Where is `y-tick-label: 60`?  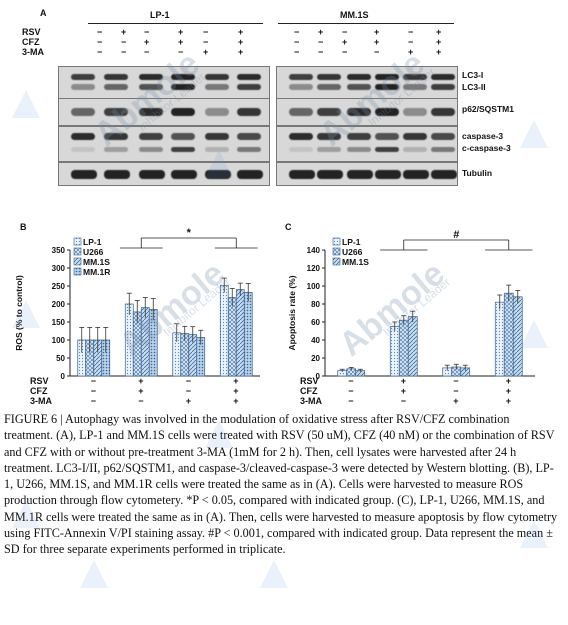 y-tick-label: 60 is located at coordinates (315, 322).